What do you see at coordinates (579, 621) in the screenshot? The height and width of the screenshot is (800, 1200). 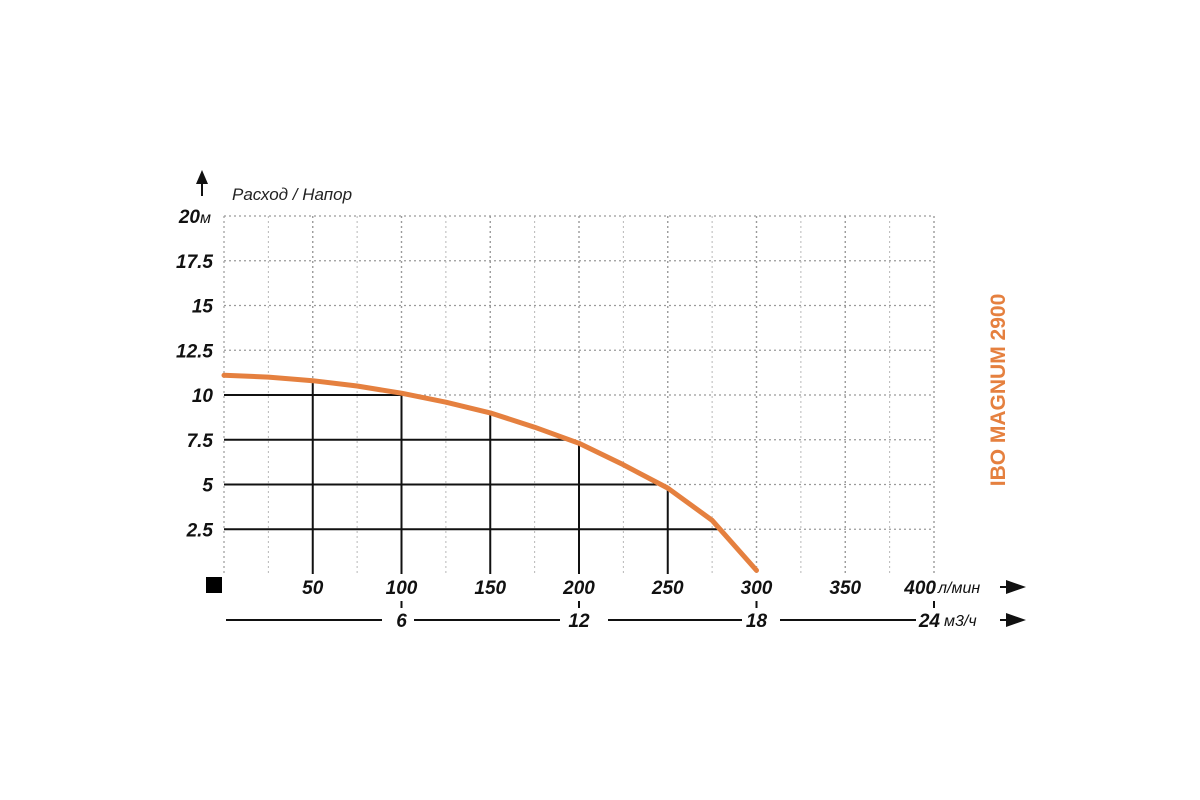 I see `x2-tick-label: 12` at bounding box center [579, 621].